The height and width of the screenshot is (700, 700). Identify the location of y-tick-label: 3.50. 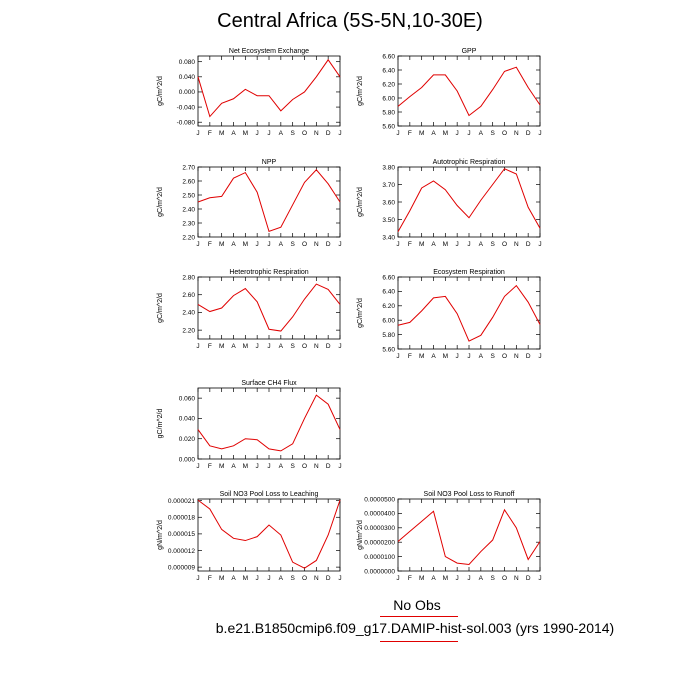
(388, 220).